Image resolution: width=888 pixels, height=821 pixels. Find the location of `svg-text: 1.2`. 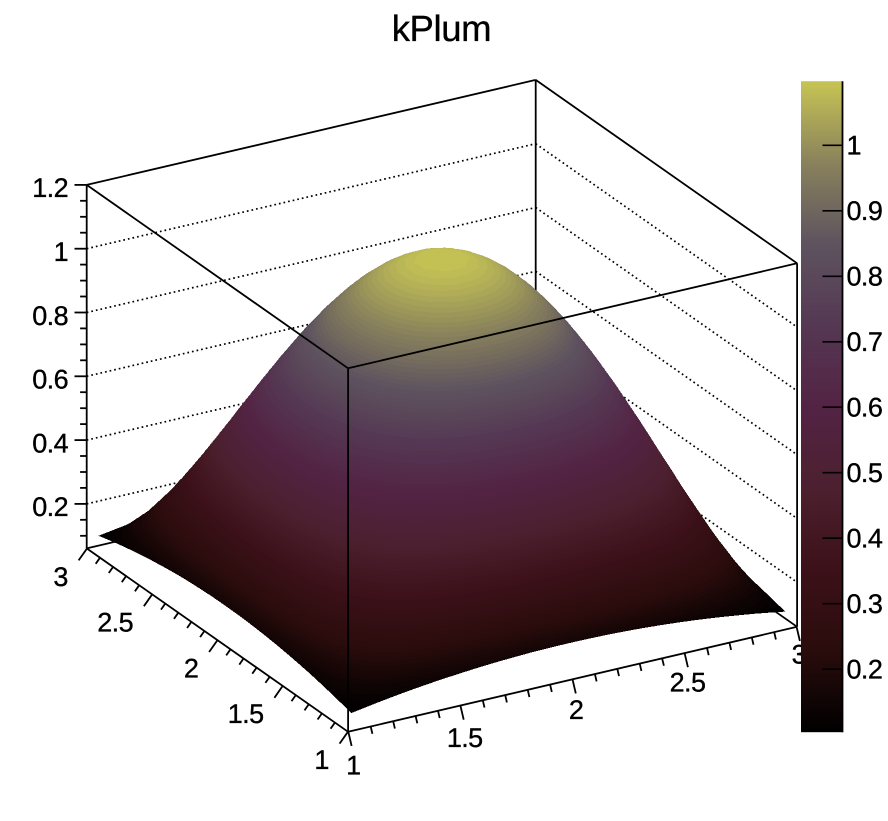

svg-text: 1.2 is located at coordinates (50, 188).